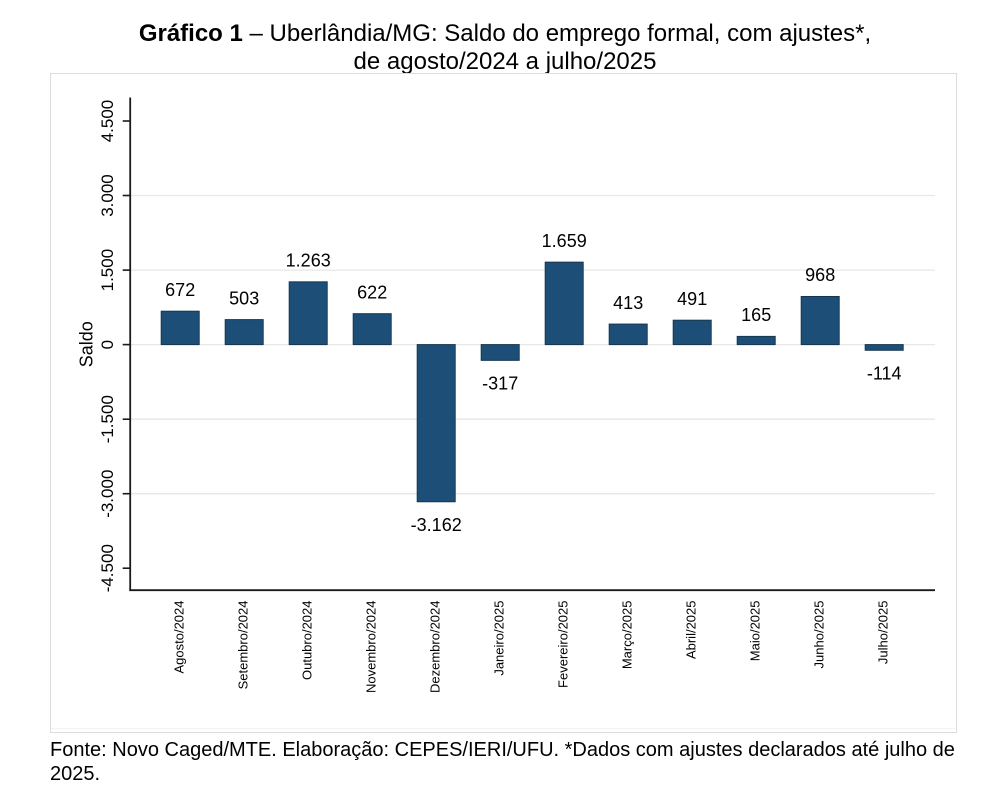 Image resolution: width=994 pixels, height=800 pixels. What do you see at coordinates (820, 275) in the screenshot?
I see `svg-text: 968` at bounding box center [820, 275].